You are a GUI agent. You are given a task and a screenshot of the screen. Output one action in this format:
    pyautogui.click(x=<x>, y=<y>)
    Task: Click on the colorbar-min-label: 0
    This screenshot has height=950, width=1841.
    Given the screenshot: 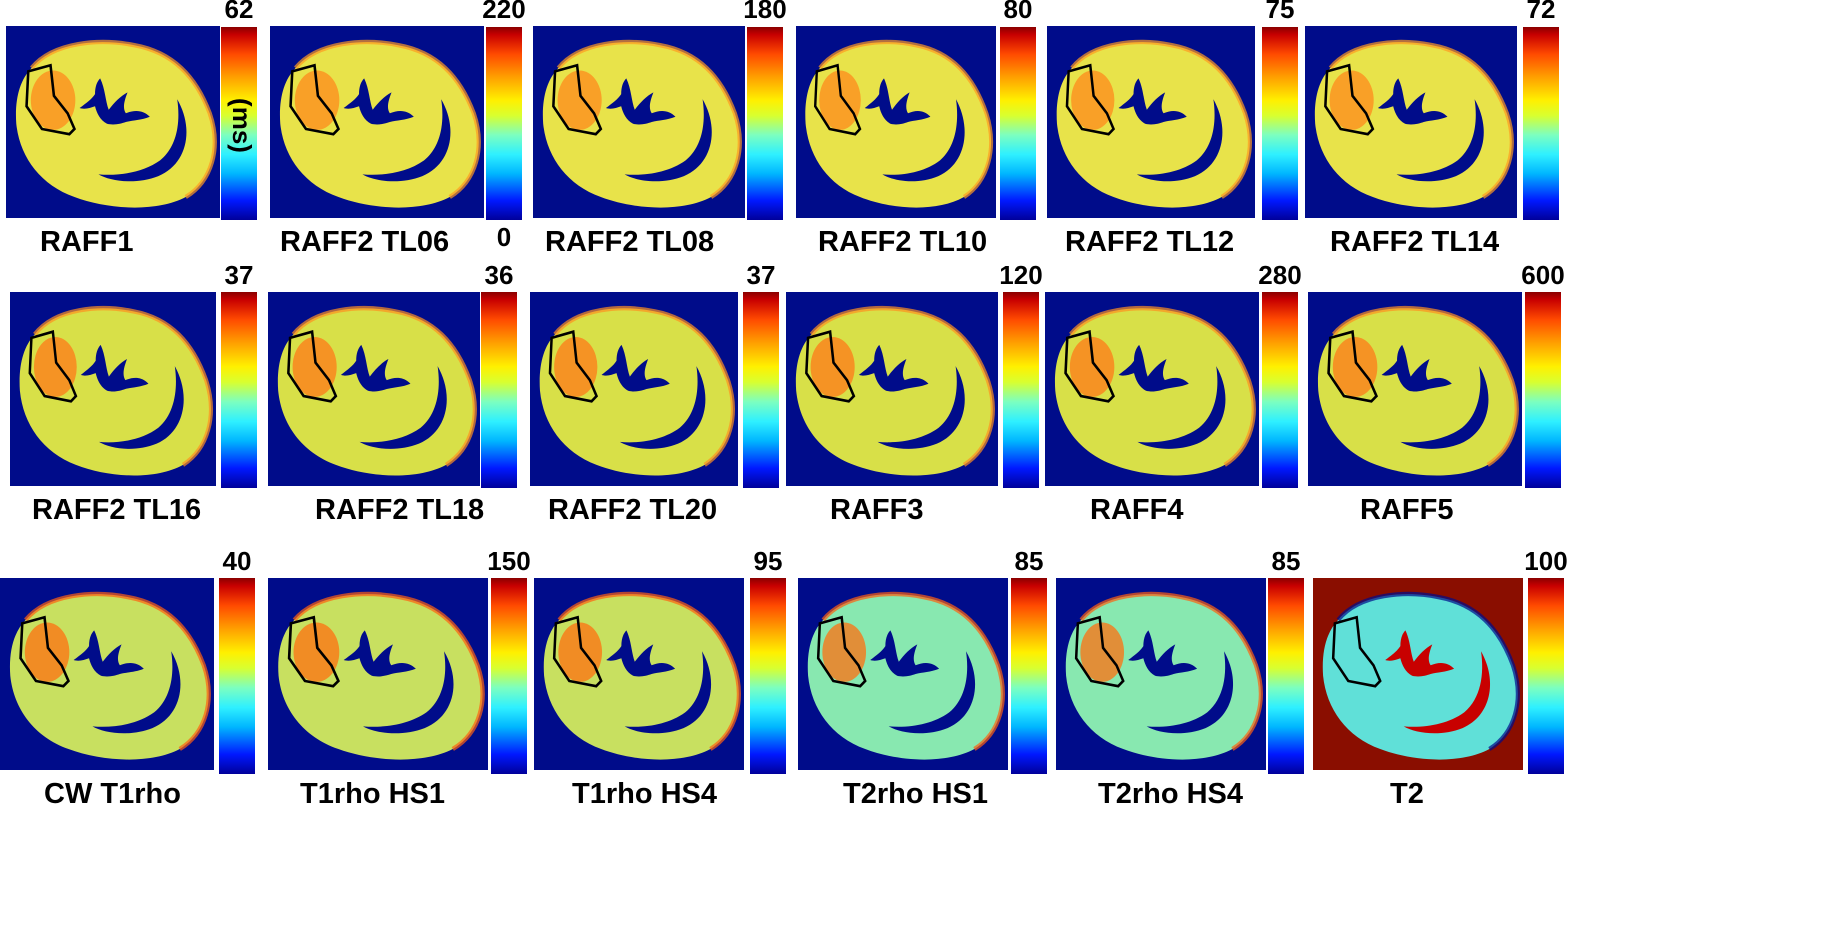 What is the action you would take?
    pyautogui.click(x=504, y=237)
    